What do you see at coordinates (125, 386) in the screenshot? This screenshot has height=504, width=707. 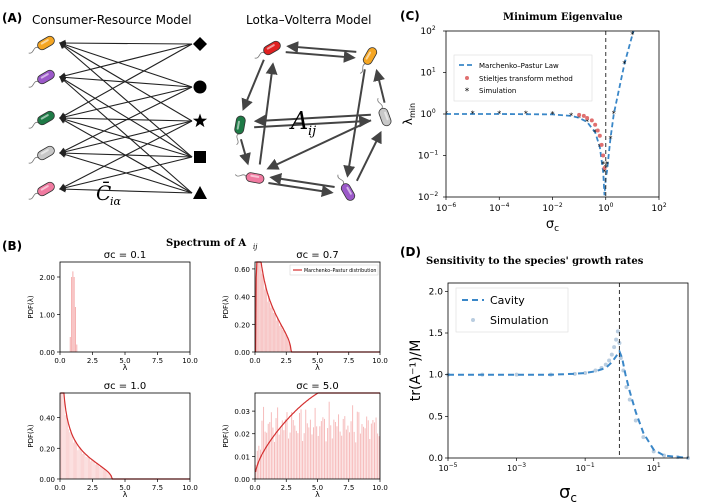 I see `subplot-title: σc = 1.0` at bounding box center [125, 386].